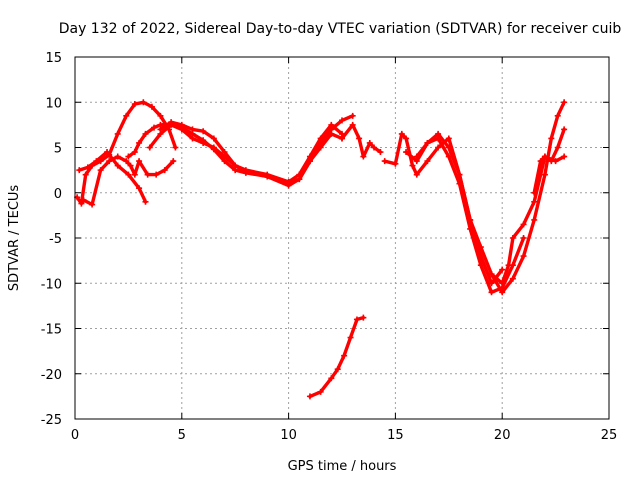  What do you see at coordinates (609, 435) in the screenshot?
I see `x-tick-label: 25` at bounding box center [609, 435].